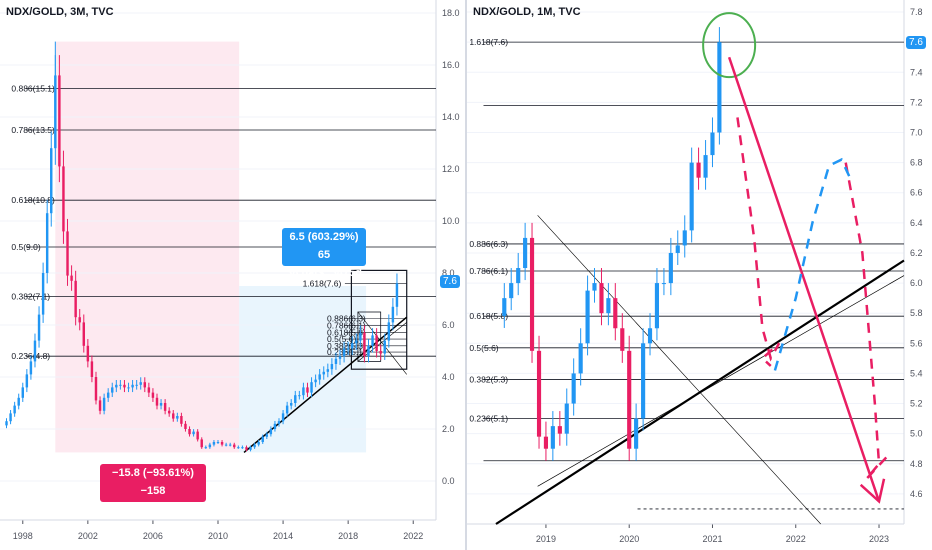 The image size is (932, 550). I want to click on y-tick-label: 7.2, so click(916, 102).